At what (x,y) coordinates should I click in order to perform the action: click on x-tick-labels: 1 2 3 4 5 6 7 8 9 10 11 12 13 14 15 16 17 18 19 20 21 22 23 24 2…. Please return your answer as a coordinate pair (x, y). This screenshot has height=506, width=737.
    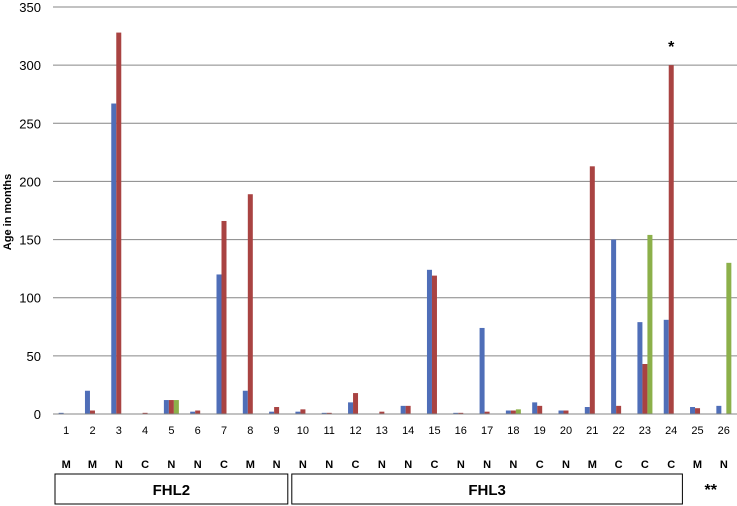
    Looking at the image, I should click on (396, 431).